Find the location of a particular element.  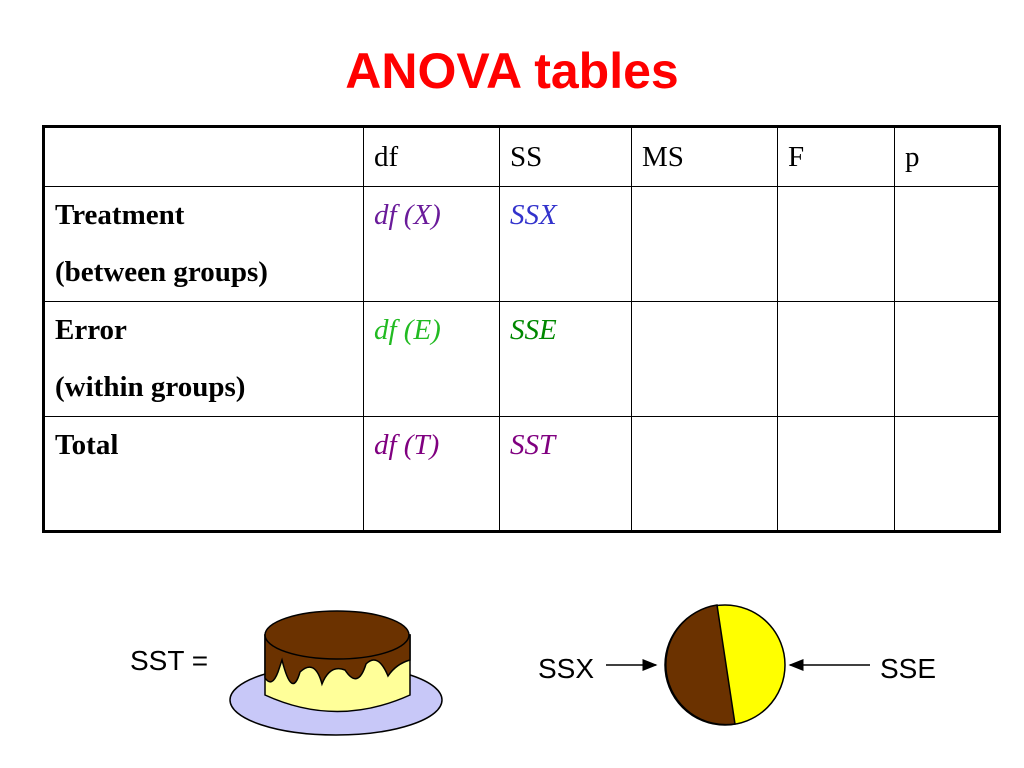

df-cell: df (E) is located at coordinates (431, 359).